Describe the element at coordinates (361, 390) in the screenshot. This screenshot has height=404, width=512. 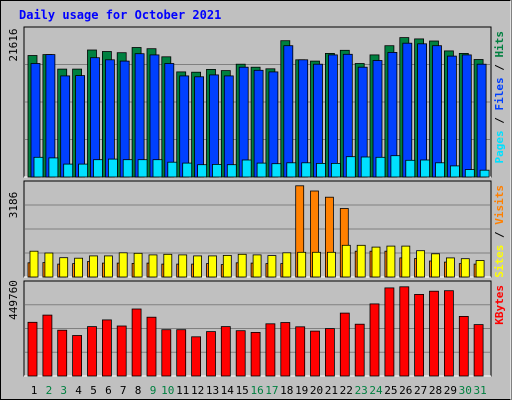
I see `day-label-23: 23` at that location.